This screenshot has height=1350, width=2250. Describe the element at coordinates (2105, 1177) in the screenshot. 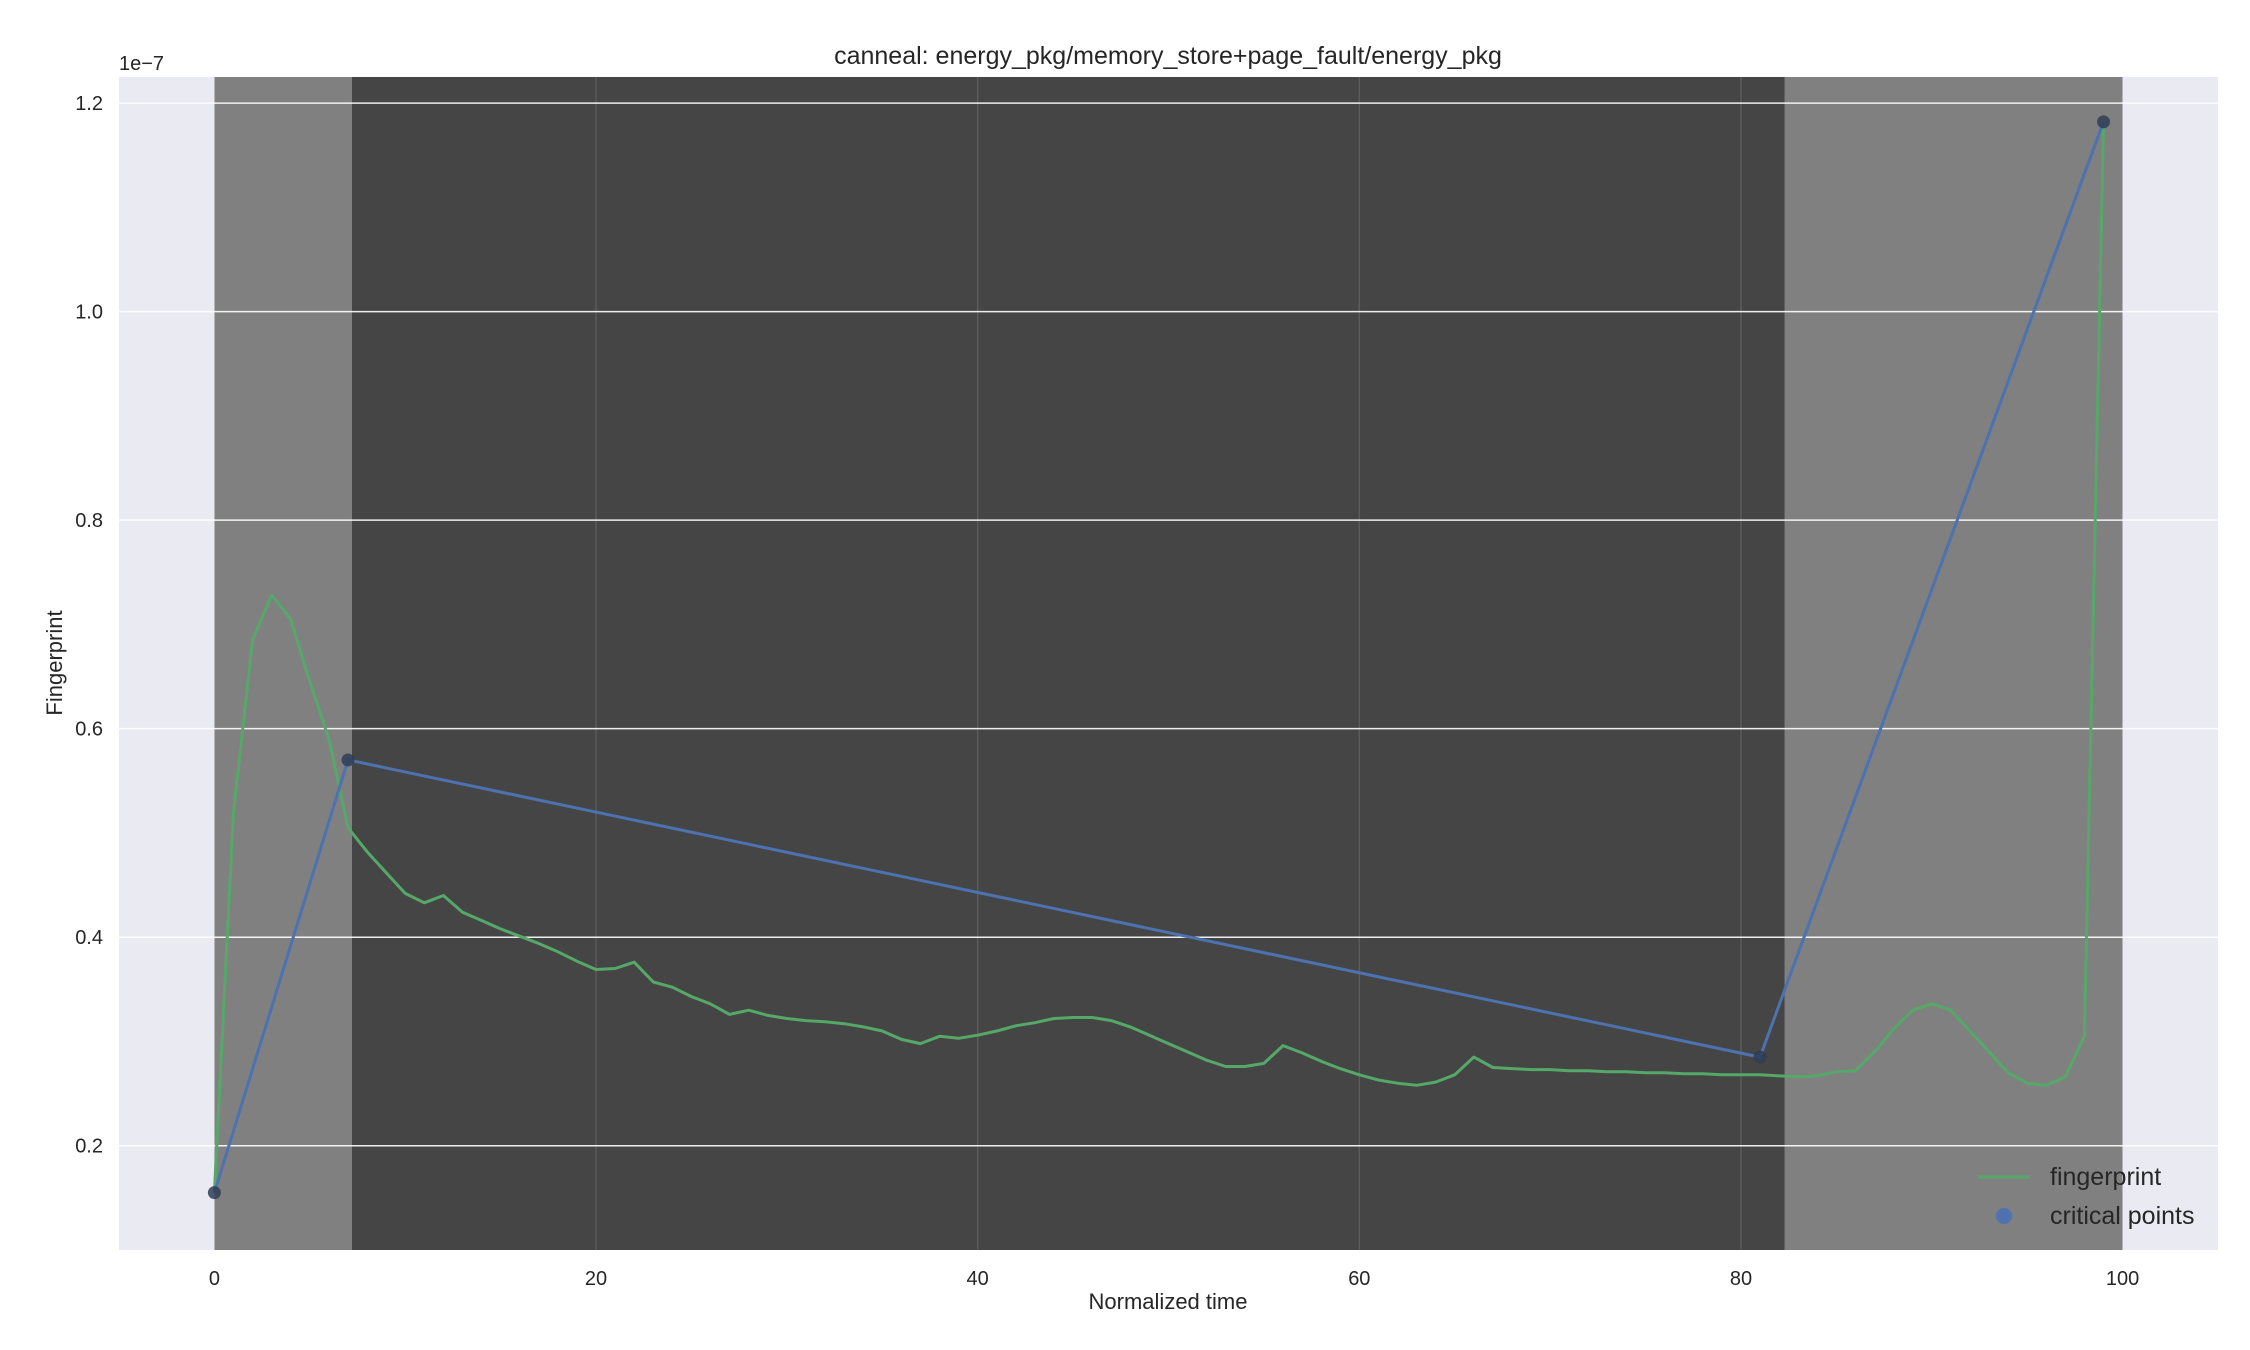

I see `legend-fingerprint-label: fingerprint` at that location.